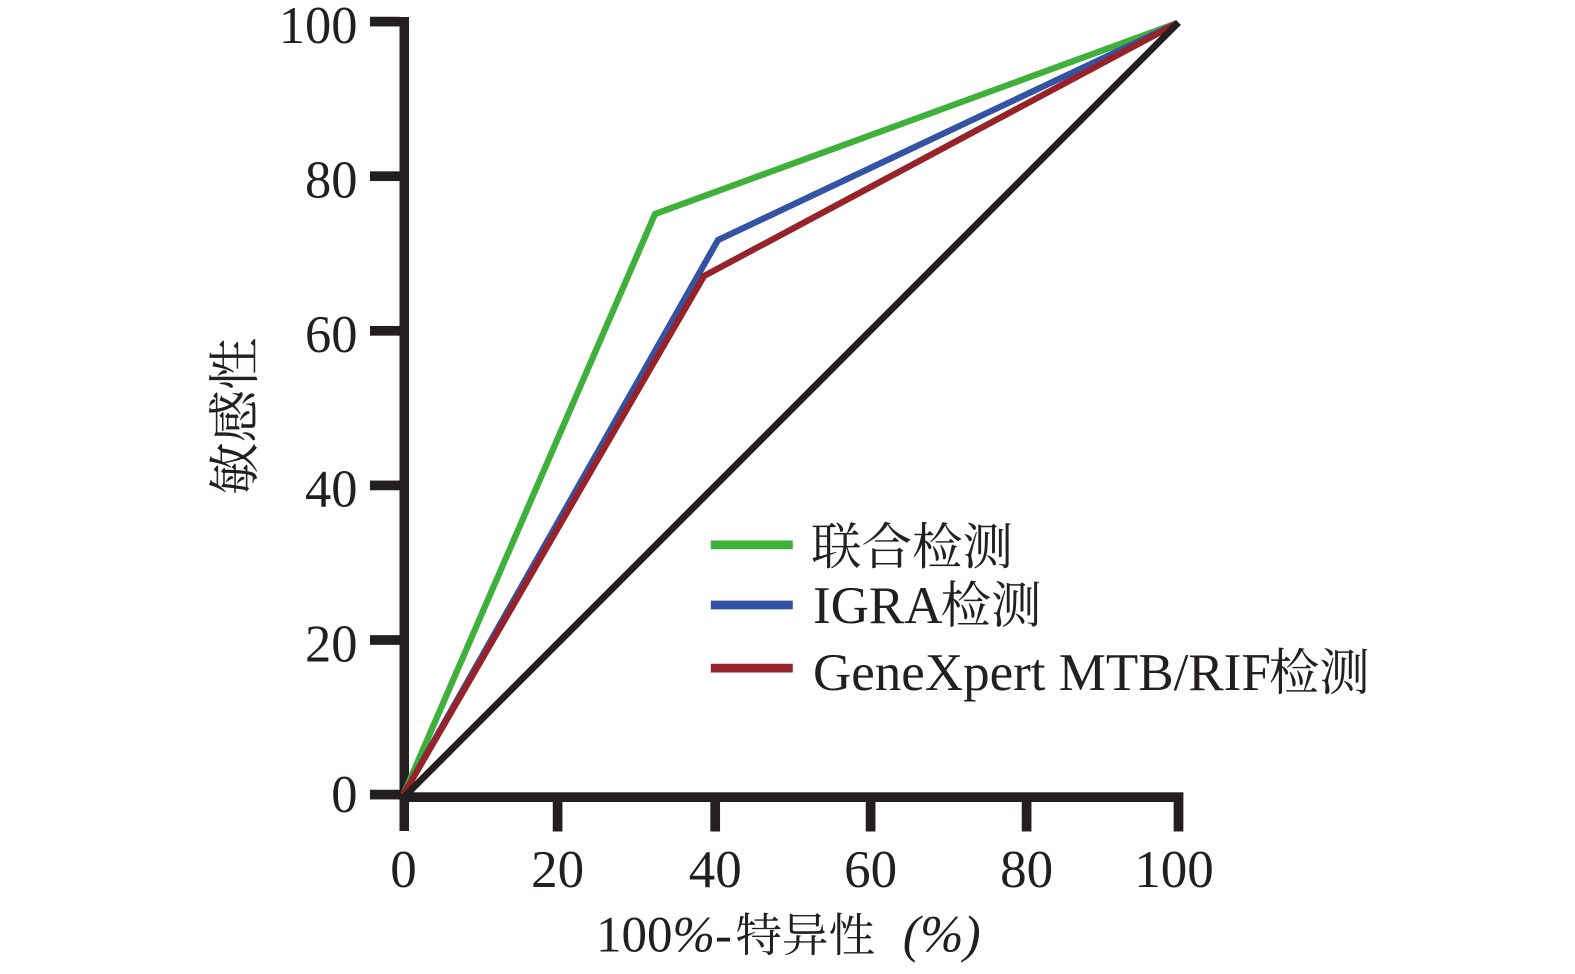 The image size is (1575, 974). What do you see at coordinates (1042, 673) in the screenshot?
I see `svg-text: GeneXpert MTB/RIF` at bounding box center [1042, 673].